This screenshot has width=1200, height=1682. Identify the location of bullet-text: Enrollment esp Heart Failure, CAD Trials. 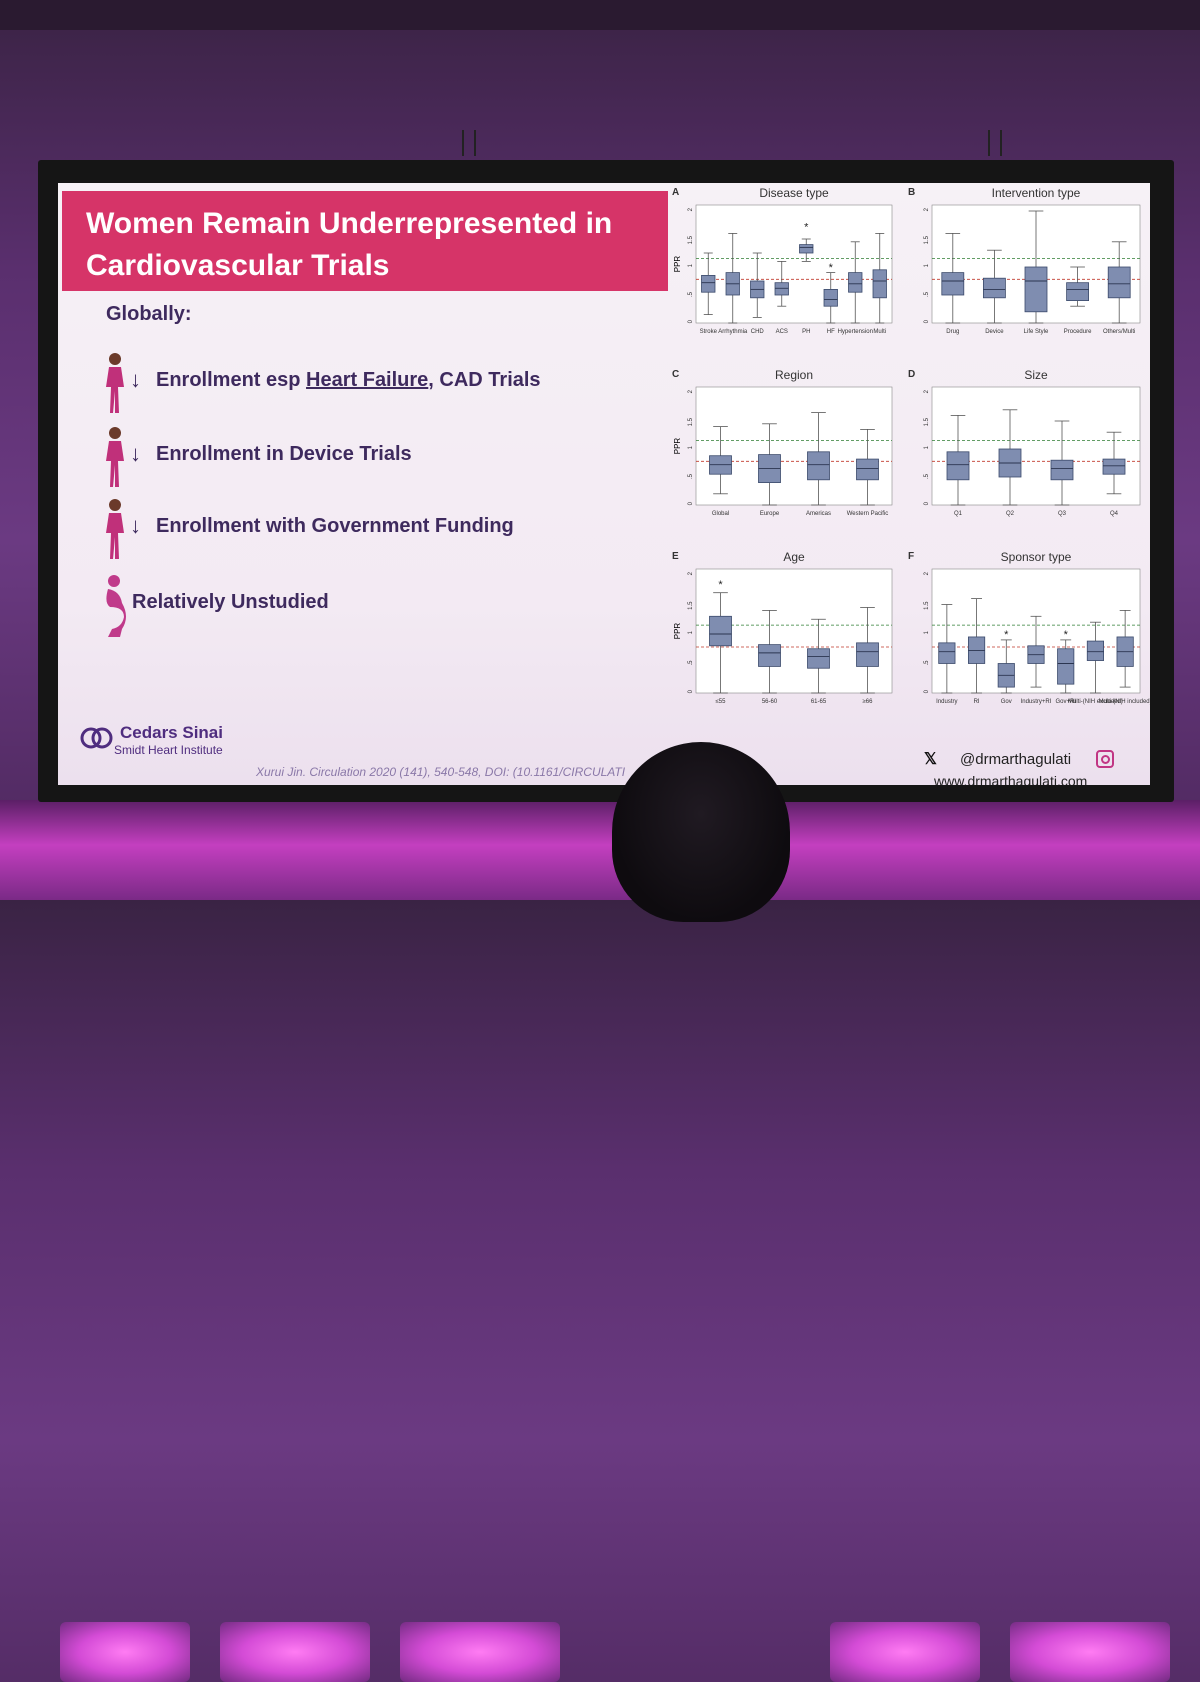
(348, 380).